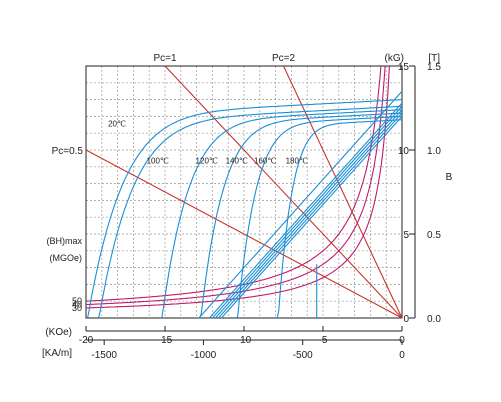  Describe the element at coordinates (65, 241) in the screenshot. I see `energy-product-title: (BH)max` at that location.